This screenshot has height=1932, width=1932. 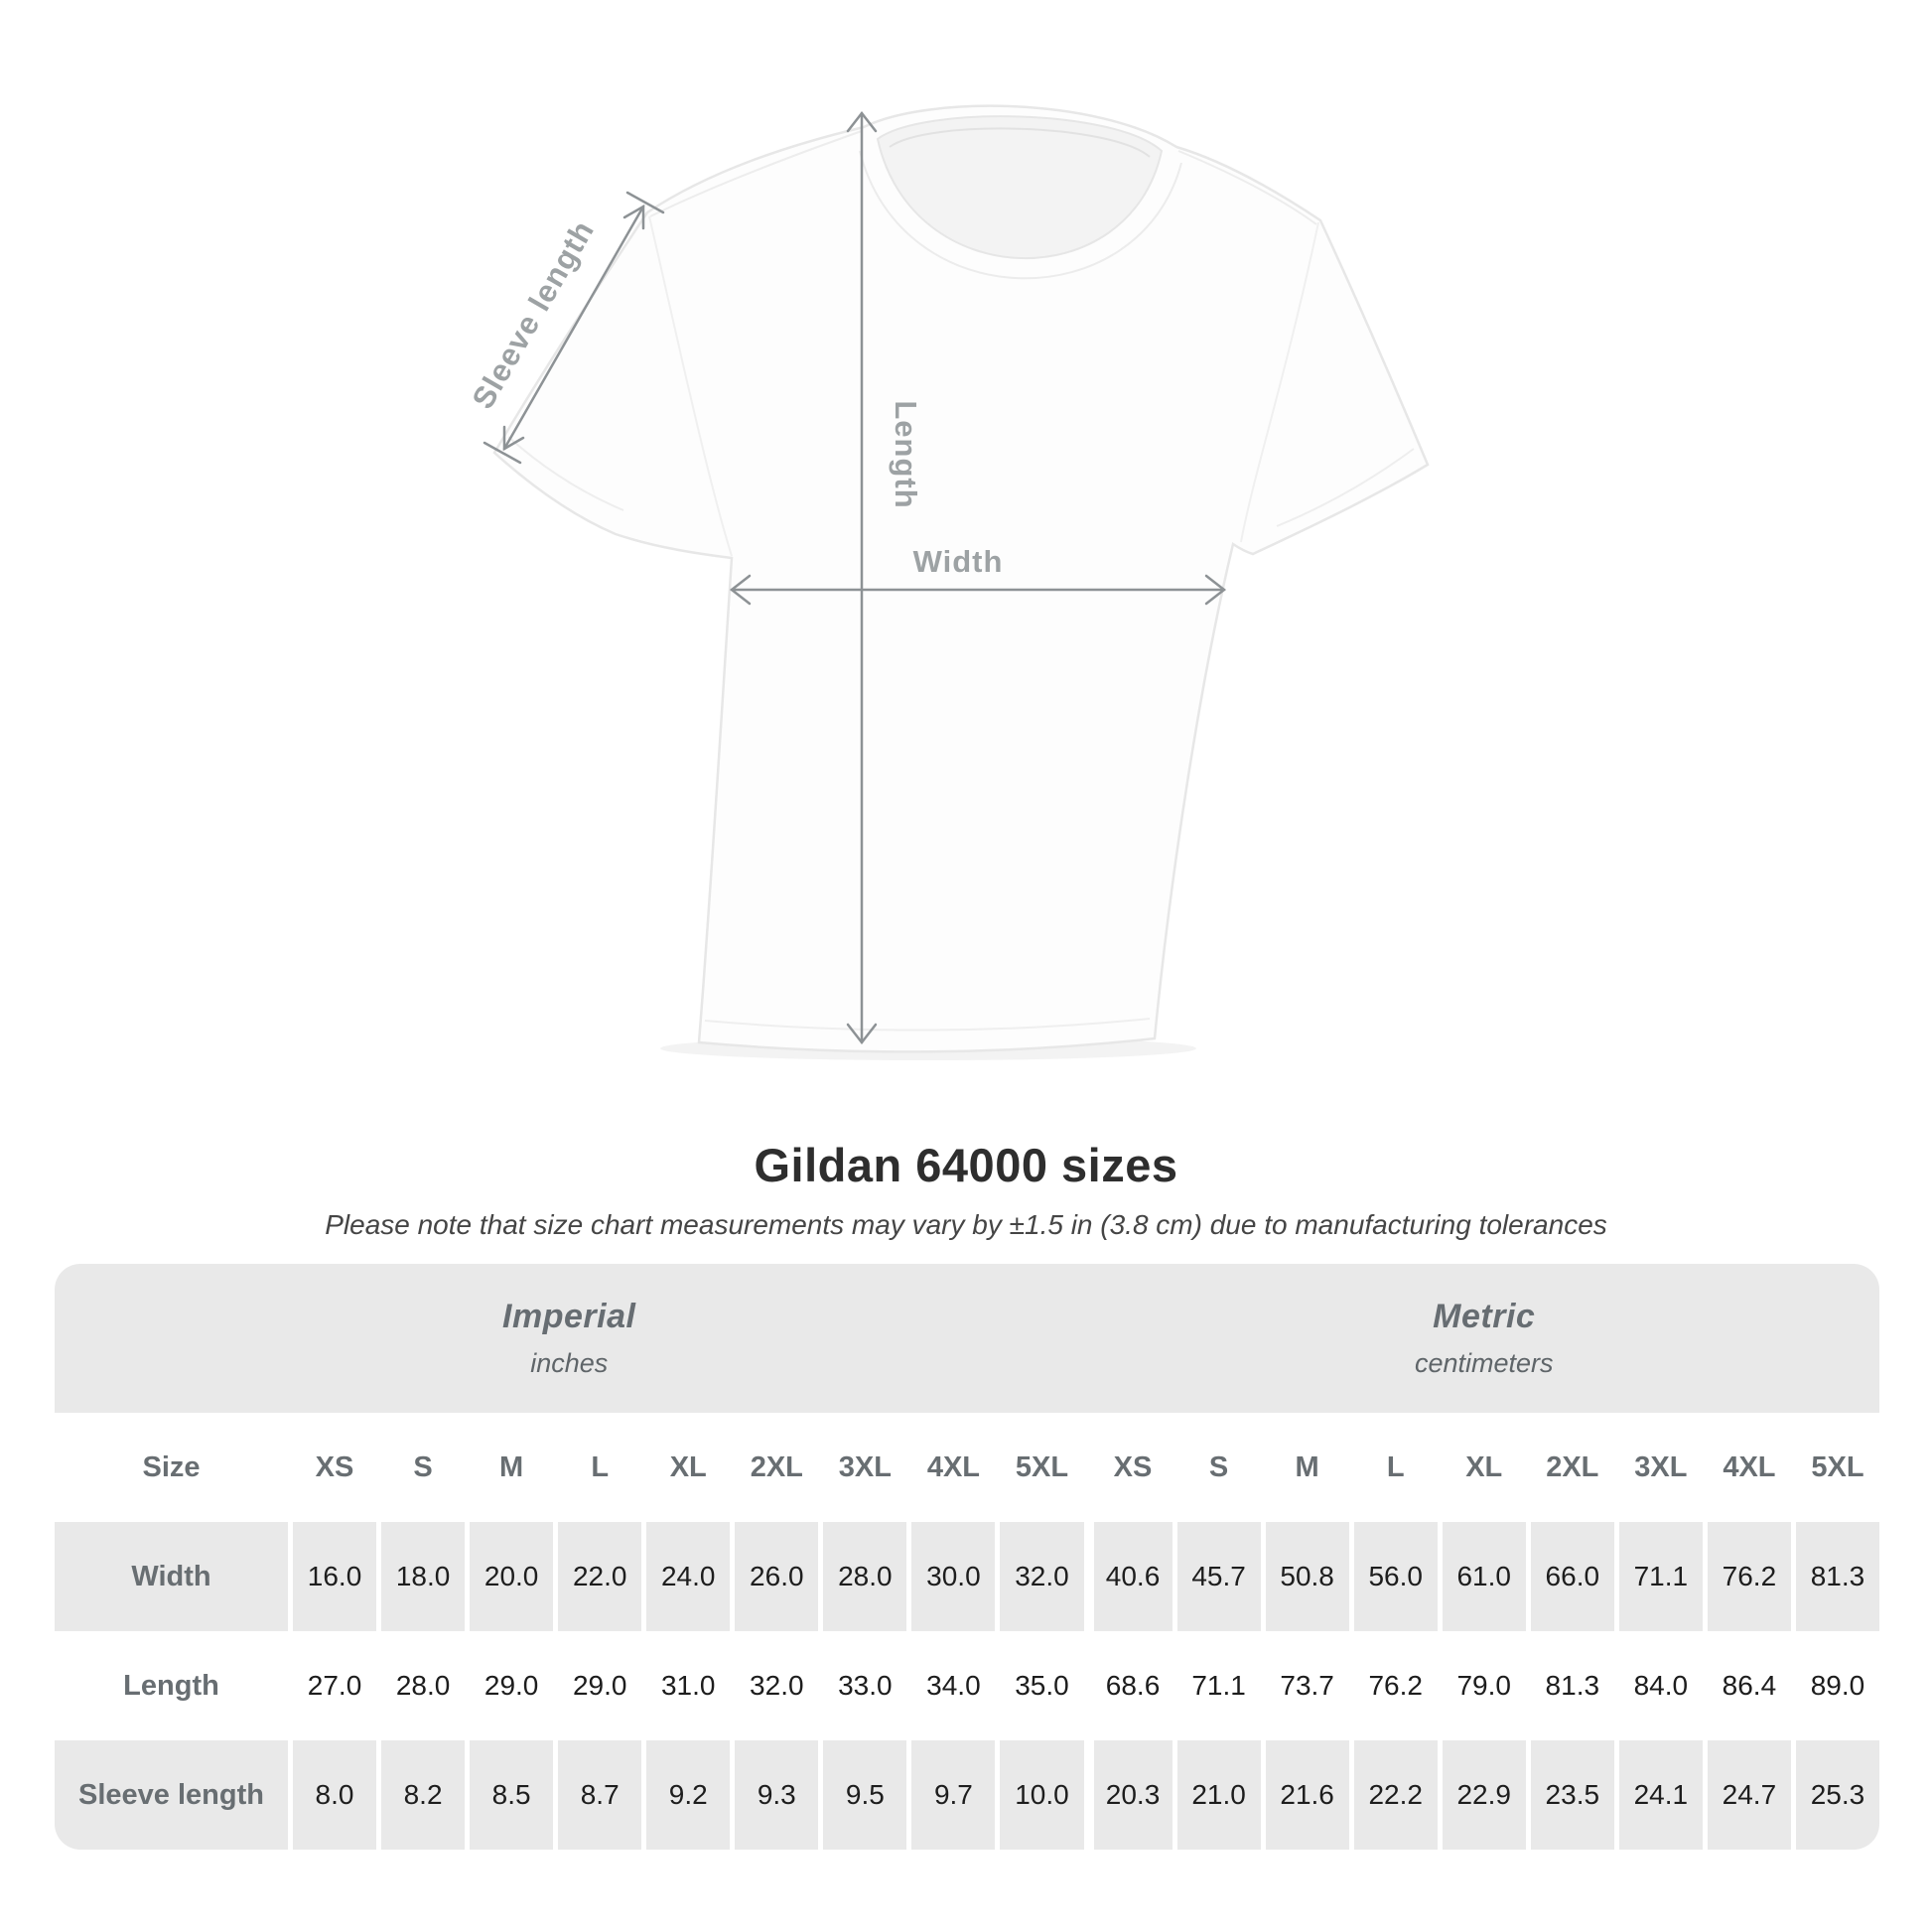 What do you see at coordinates (1661, 1576) in the screenshot?
I see `cell-width-metric-3xl: 71.1` at bounding box center [1661, 1576].